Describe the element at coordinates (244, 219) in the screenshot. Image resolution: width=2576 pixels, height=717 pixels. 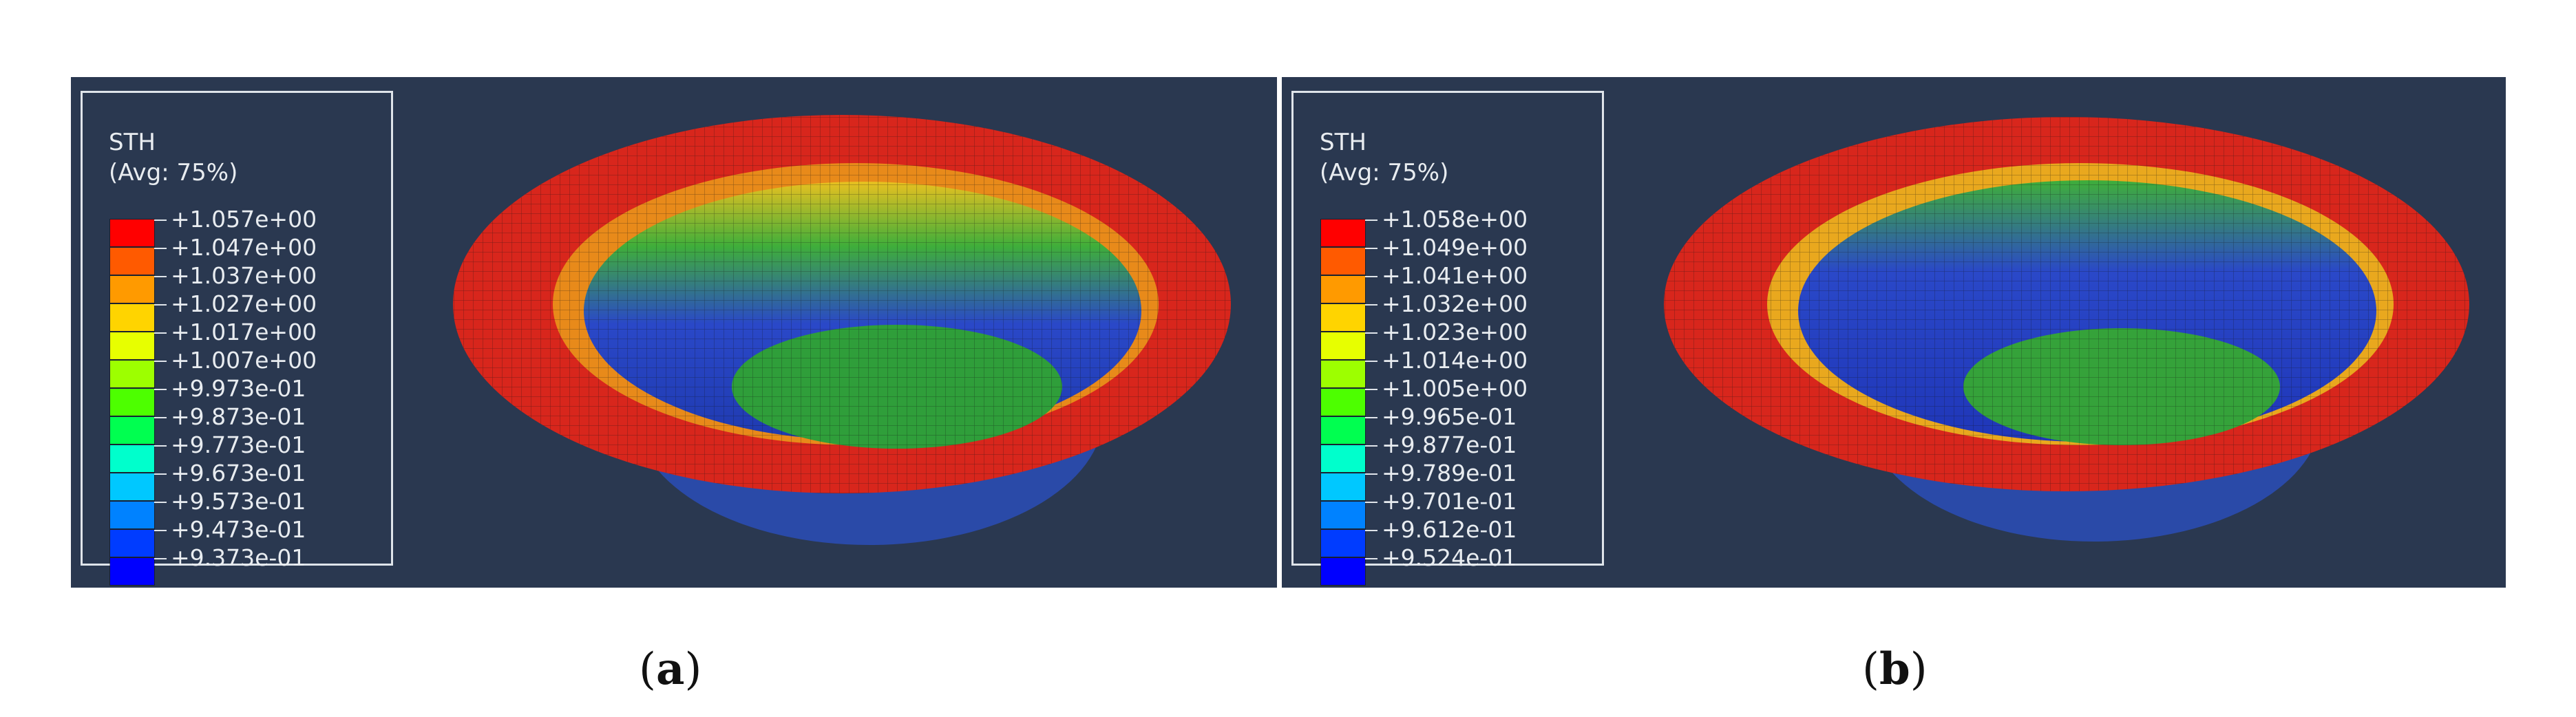
I see `legend-value: +1.057e+00` at that location.